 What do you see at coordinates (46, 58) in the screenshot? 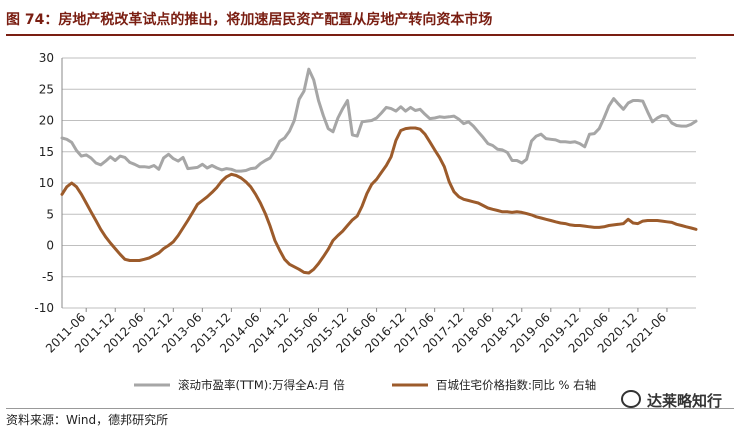
I see `y-tick-label: 30` at bounding box center [46, 58].